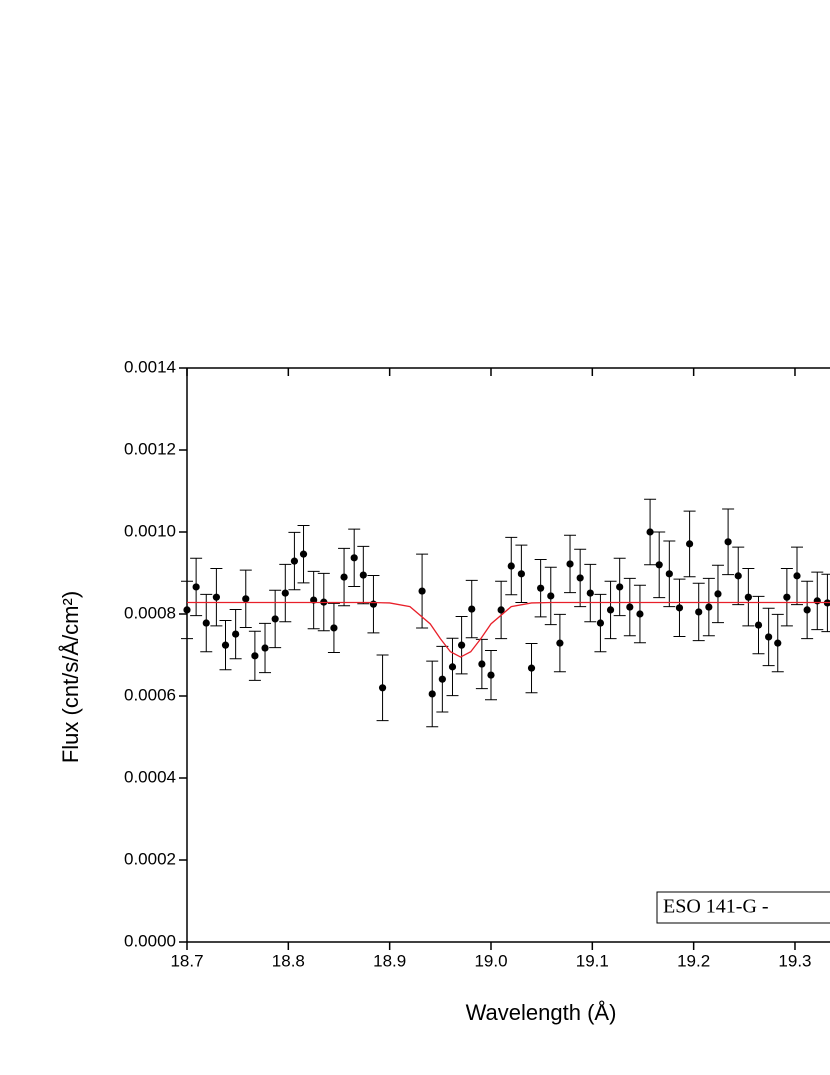 This screenshot has height=1075, width=830. Describe the element at coordinates (150, 612) in the screenshot. I see `y-tick-label: 0.0008` at that location.